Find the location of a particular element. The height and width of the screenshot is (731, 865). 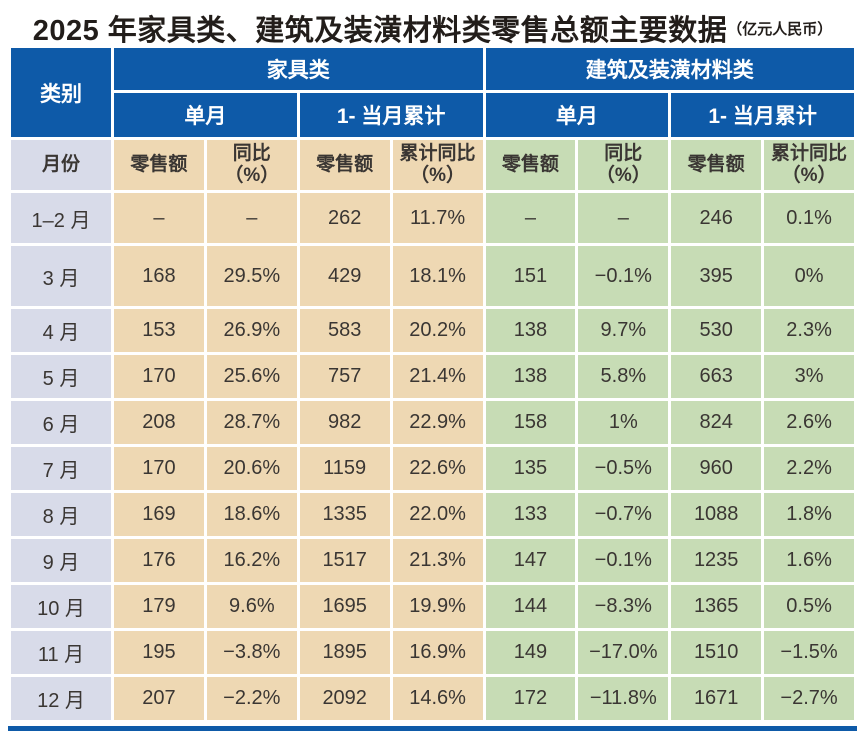

month-cell: 7 月 is located at coordinates (61, 468).